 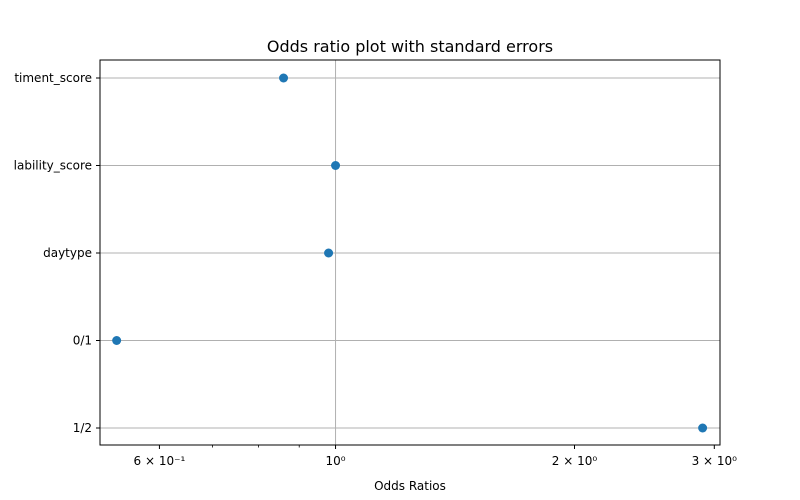 I want to click on x-tick-label: 10⁰, so click(x=335, y=461).